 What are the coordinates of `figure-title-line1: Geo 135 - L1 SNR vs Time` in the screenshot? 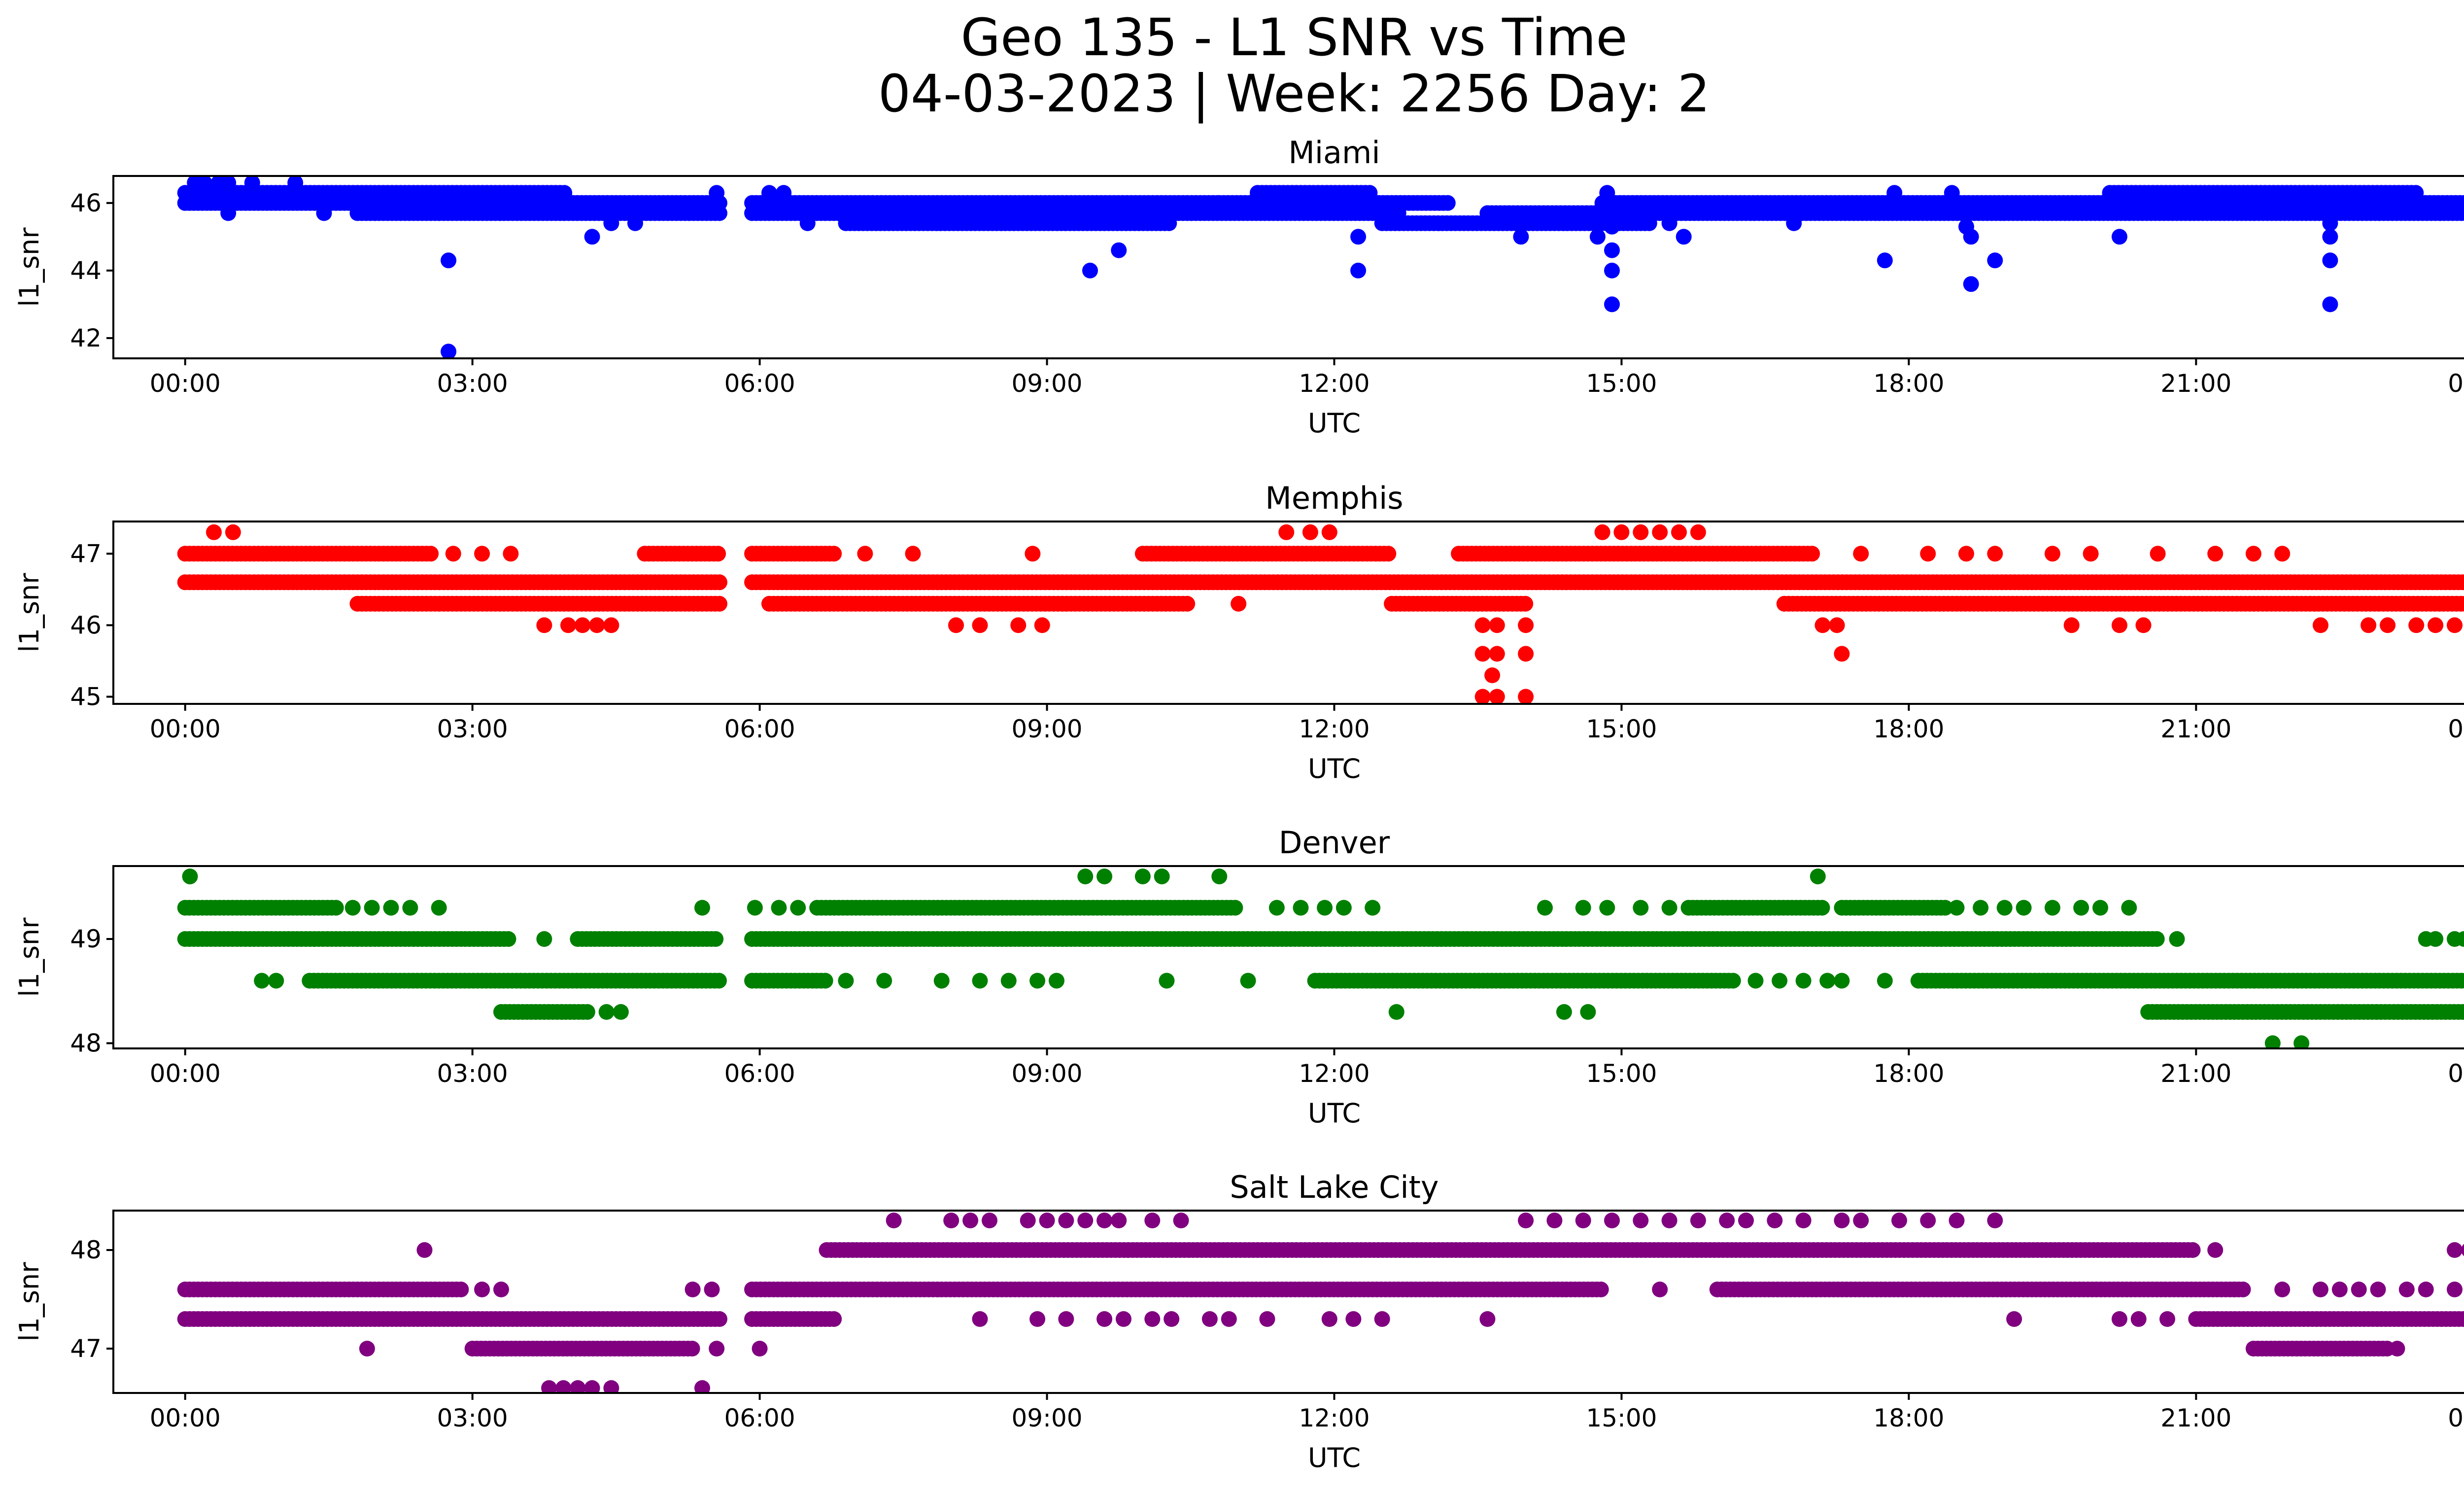 It's located at (1293, 37).